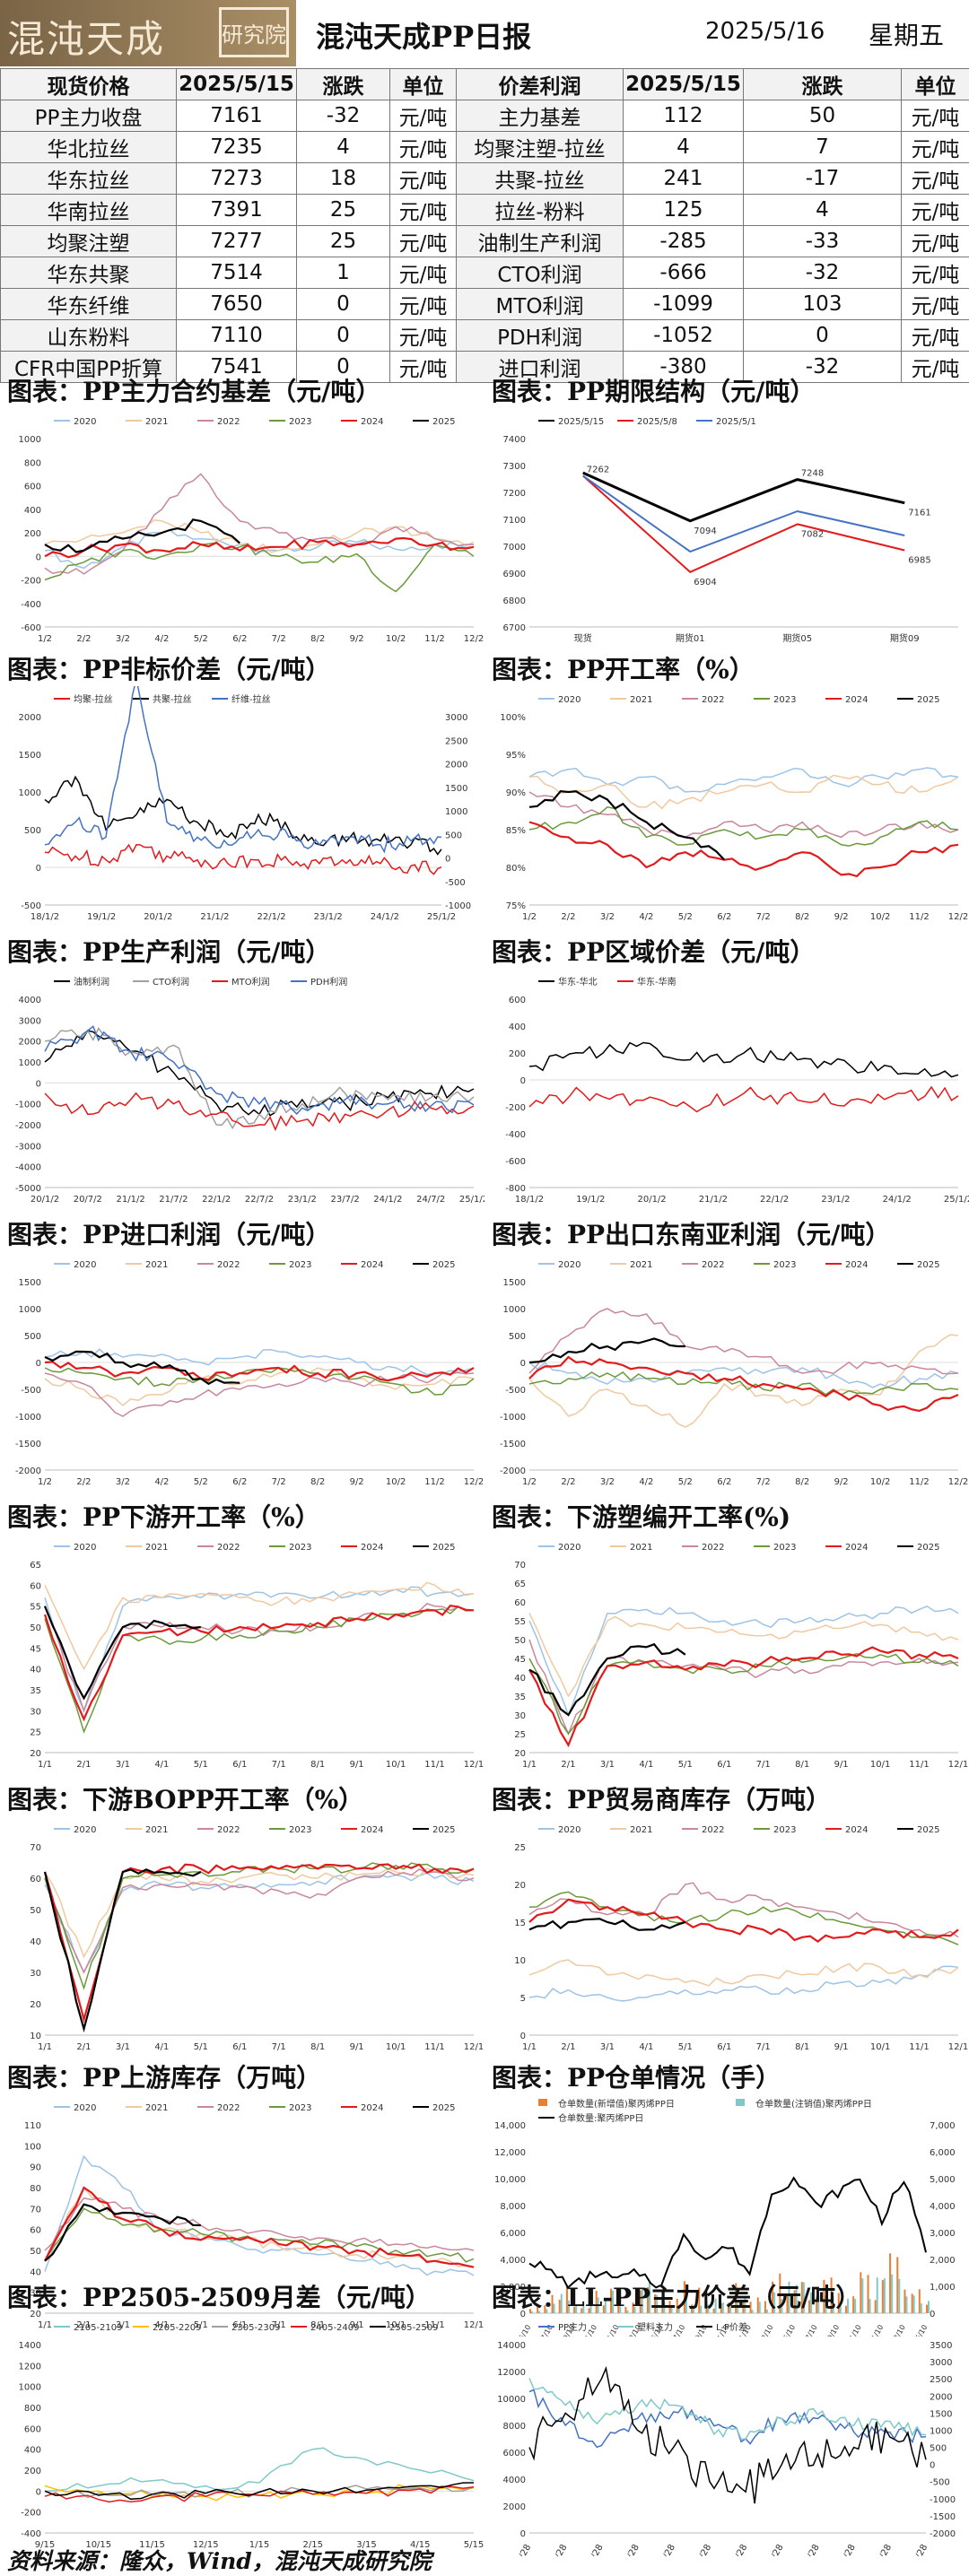 Image resolution: width=969 pixels, height=2576 pixels. Describe the element at coordinates (940, 2483) in the screenshot. I see `y2-tick-label: -500` at that location.